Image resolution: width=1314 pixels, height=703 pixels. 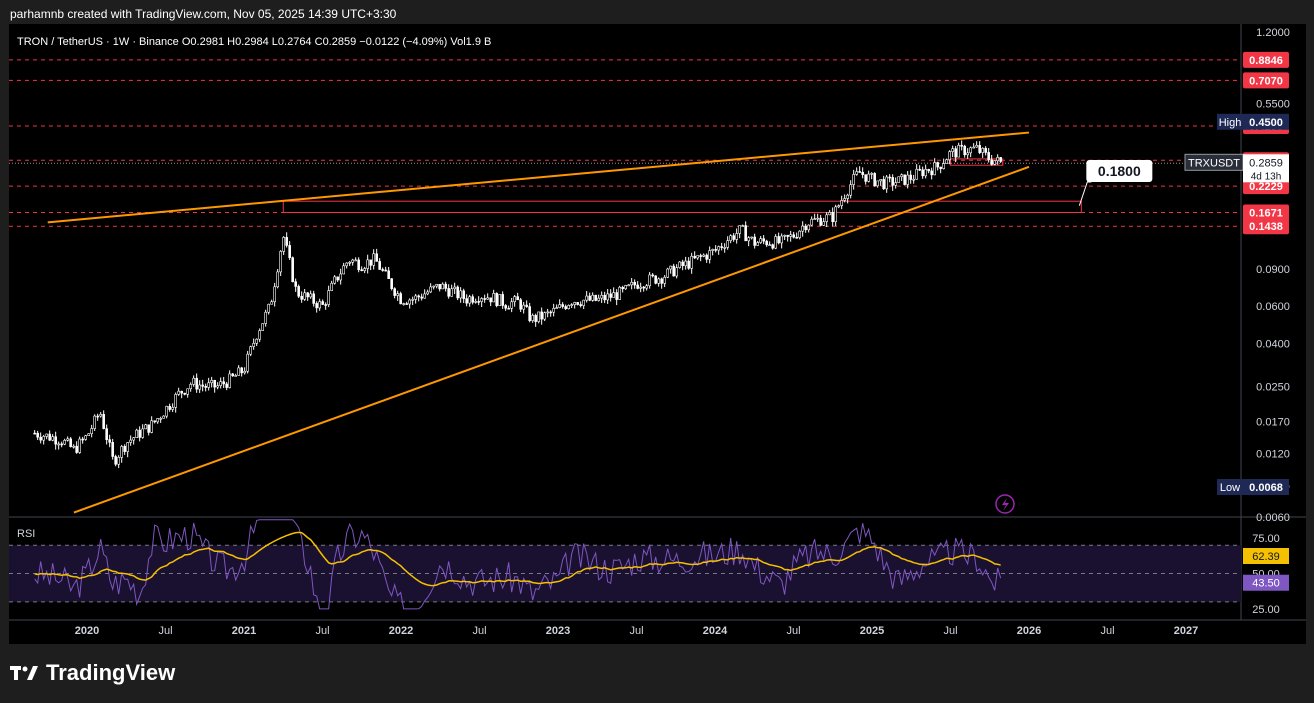 I want to click on x-tick-label: 2026, so click(x=1029, y=631).